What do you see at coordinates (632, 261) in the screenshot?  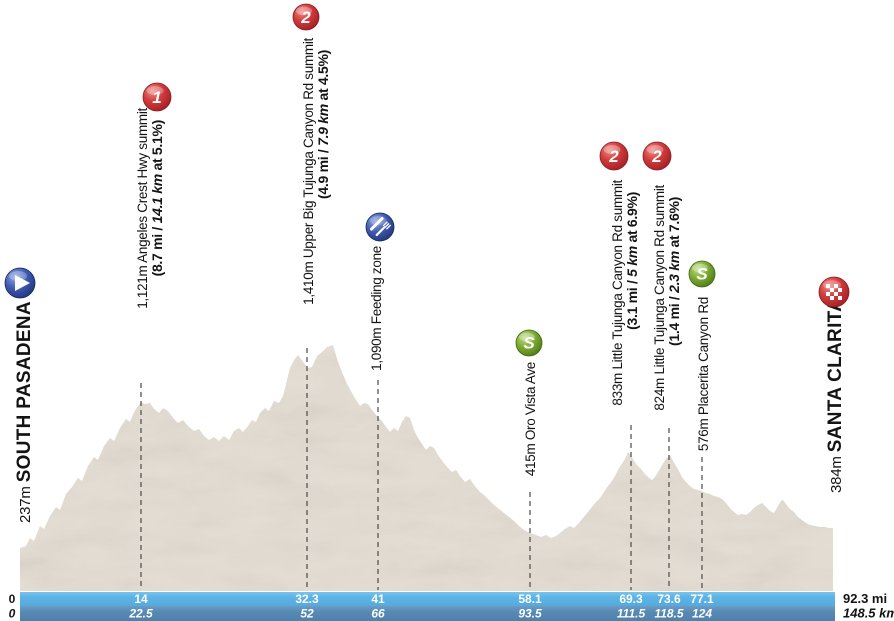 I see `label-stats: (3.1 mi / 5 km at 6.9%)` at bounding box center [632, 261].